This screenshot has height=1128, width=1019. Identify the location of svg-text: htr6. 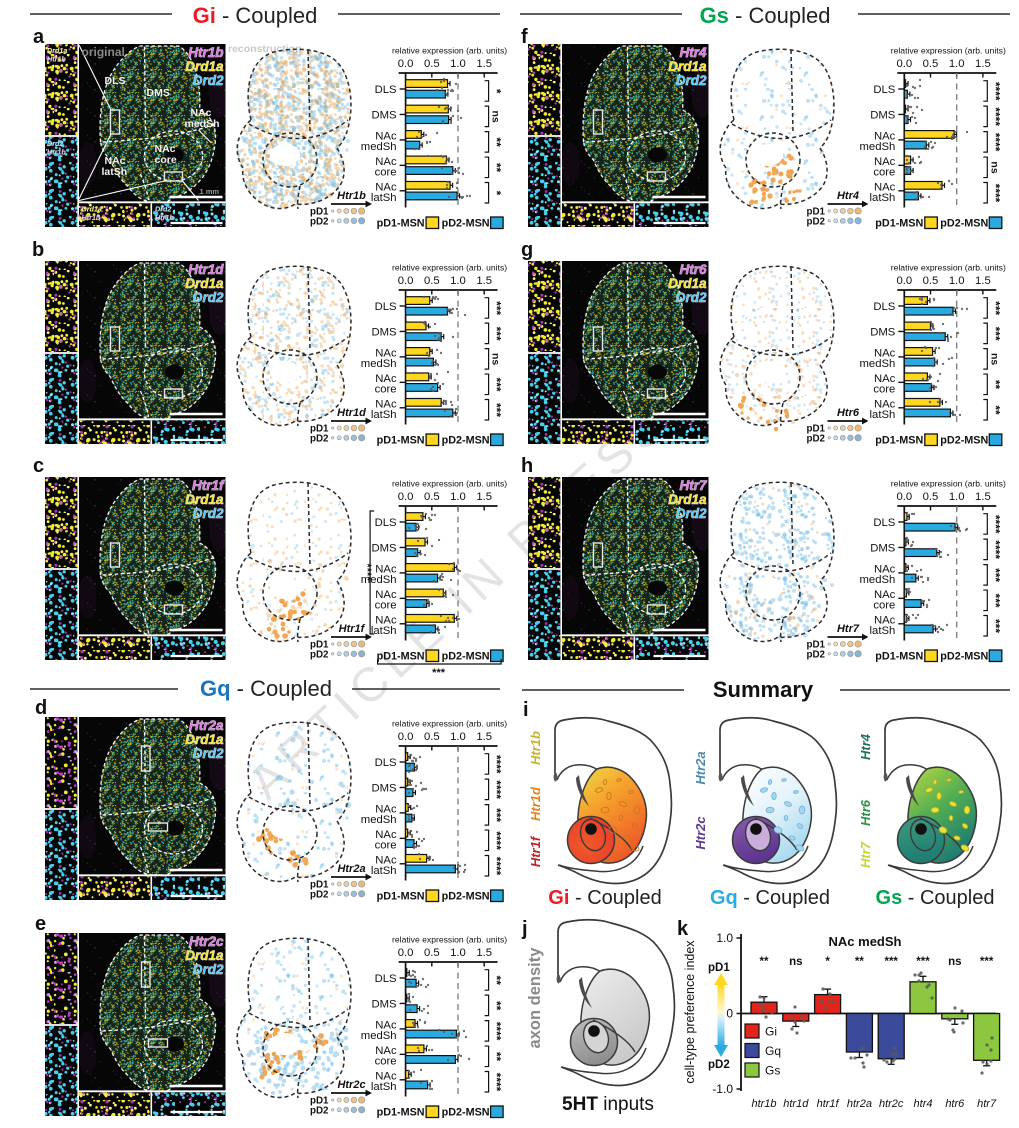
(955, 1104).